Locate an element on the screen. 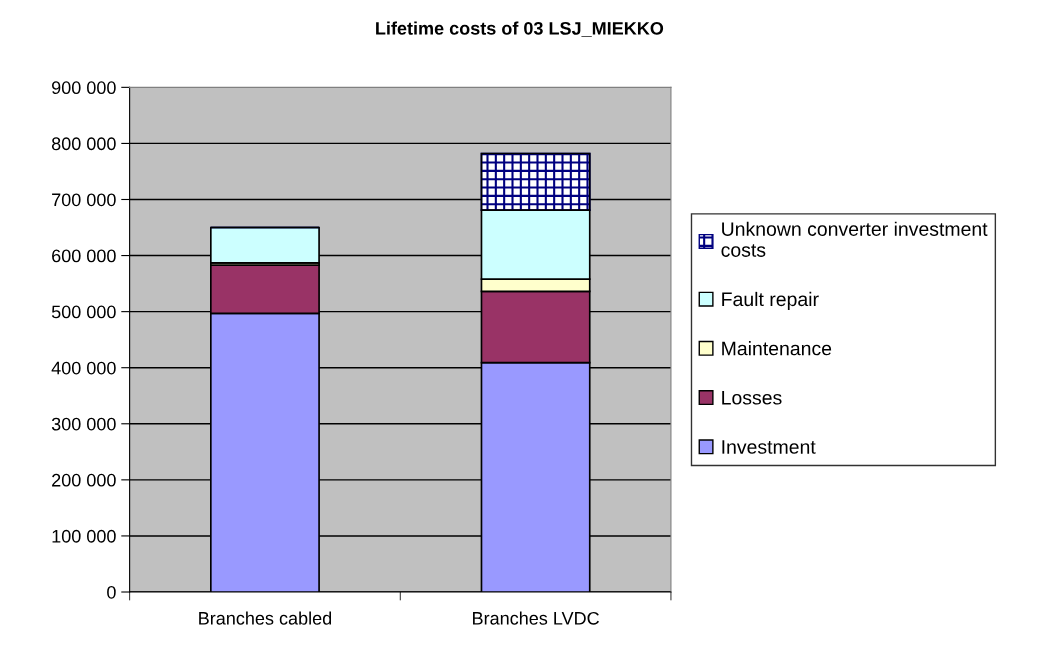  chart-title: Lifetime costs of 03 LSJ_MIEKKO is located at coordinates (520, 29).